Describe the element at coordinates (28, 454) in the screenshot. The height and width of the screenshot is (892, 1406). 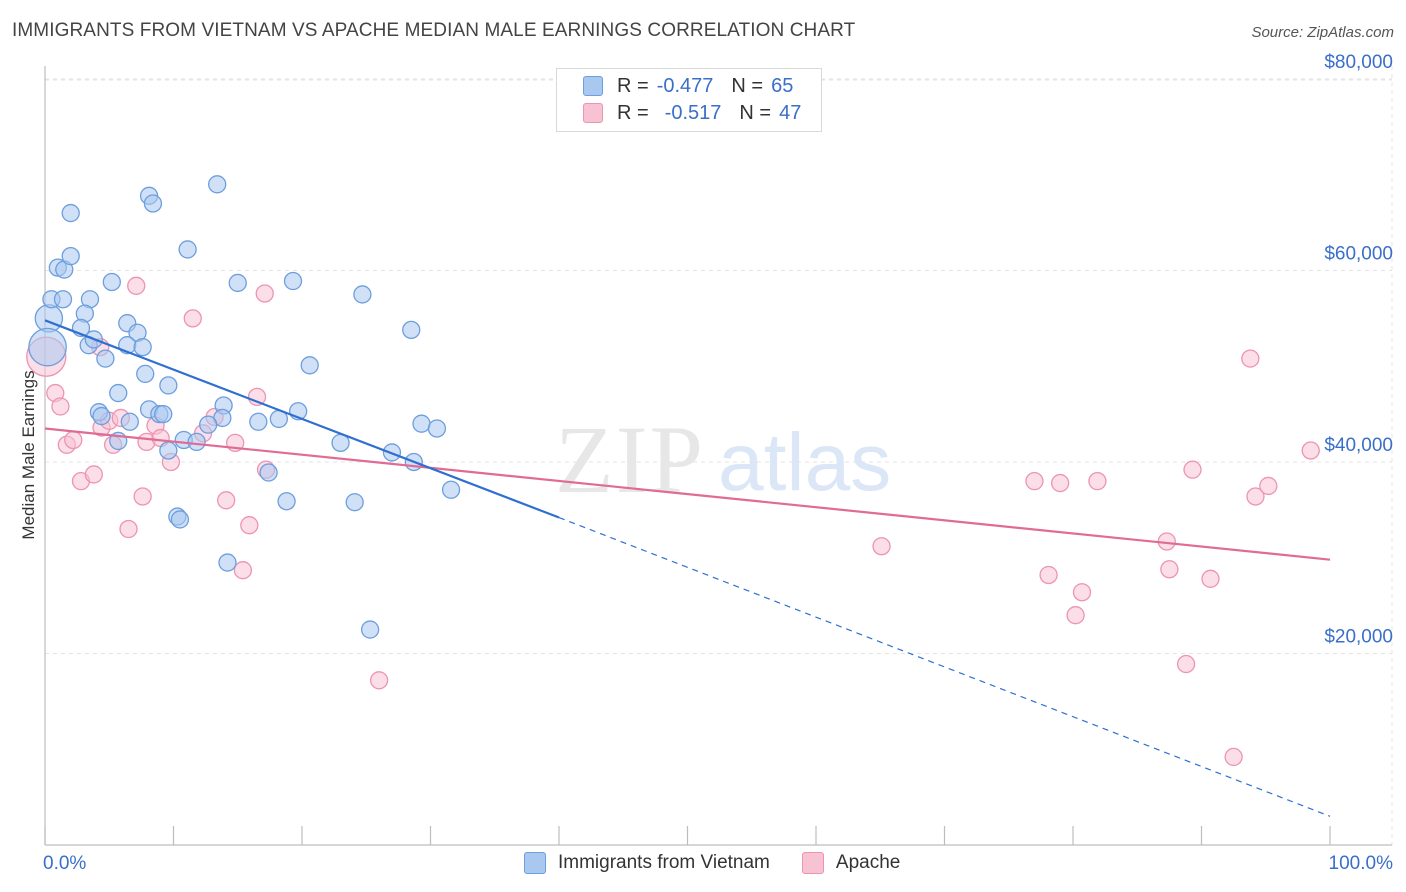
I see `y-axis-title: Median Male Earnings` at that location.